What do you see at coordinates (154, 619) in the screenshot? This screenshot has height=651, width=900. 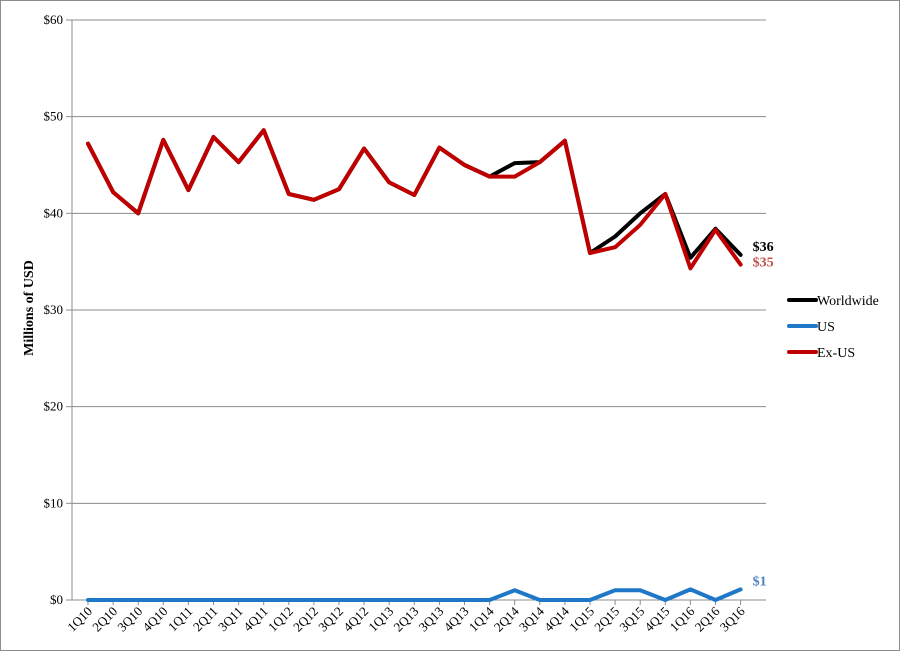 I see `x-tick-label: 4Q10` at bounding box center [154, 619].